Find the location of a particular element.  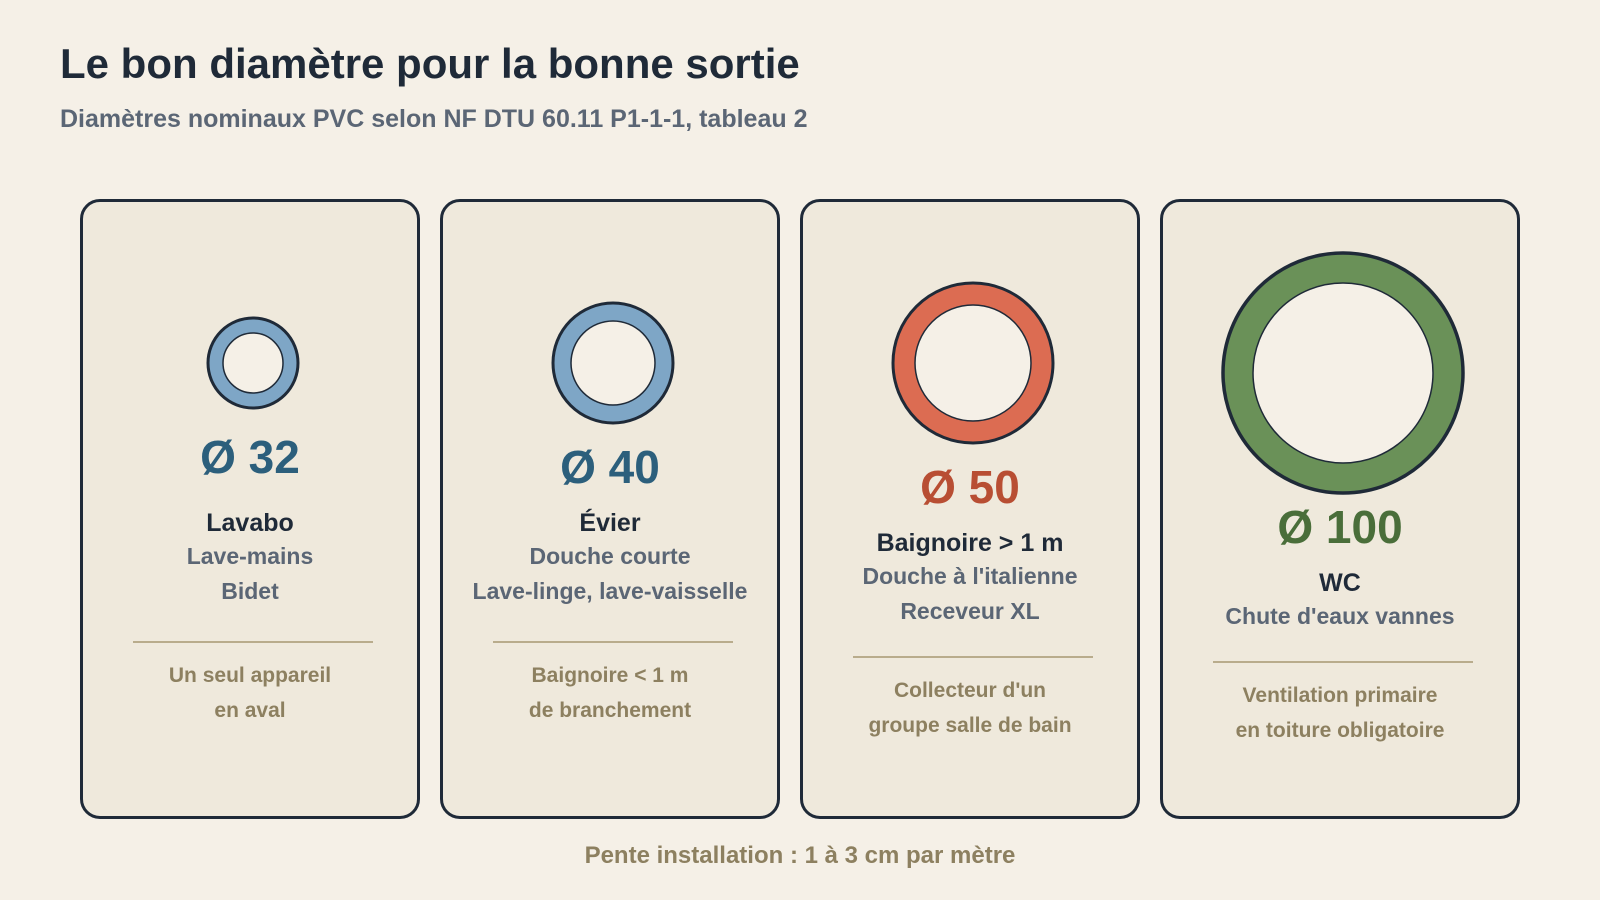

pipe-bore-d32 is located at coordinates (253, 363).